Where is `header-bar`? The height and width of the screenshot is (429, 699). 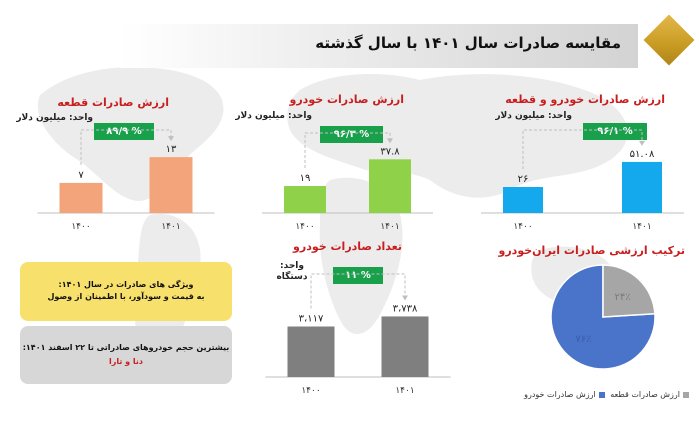 header-bar is located at coordinates (379, 46).